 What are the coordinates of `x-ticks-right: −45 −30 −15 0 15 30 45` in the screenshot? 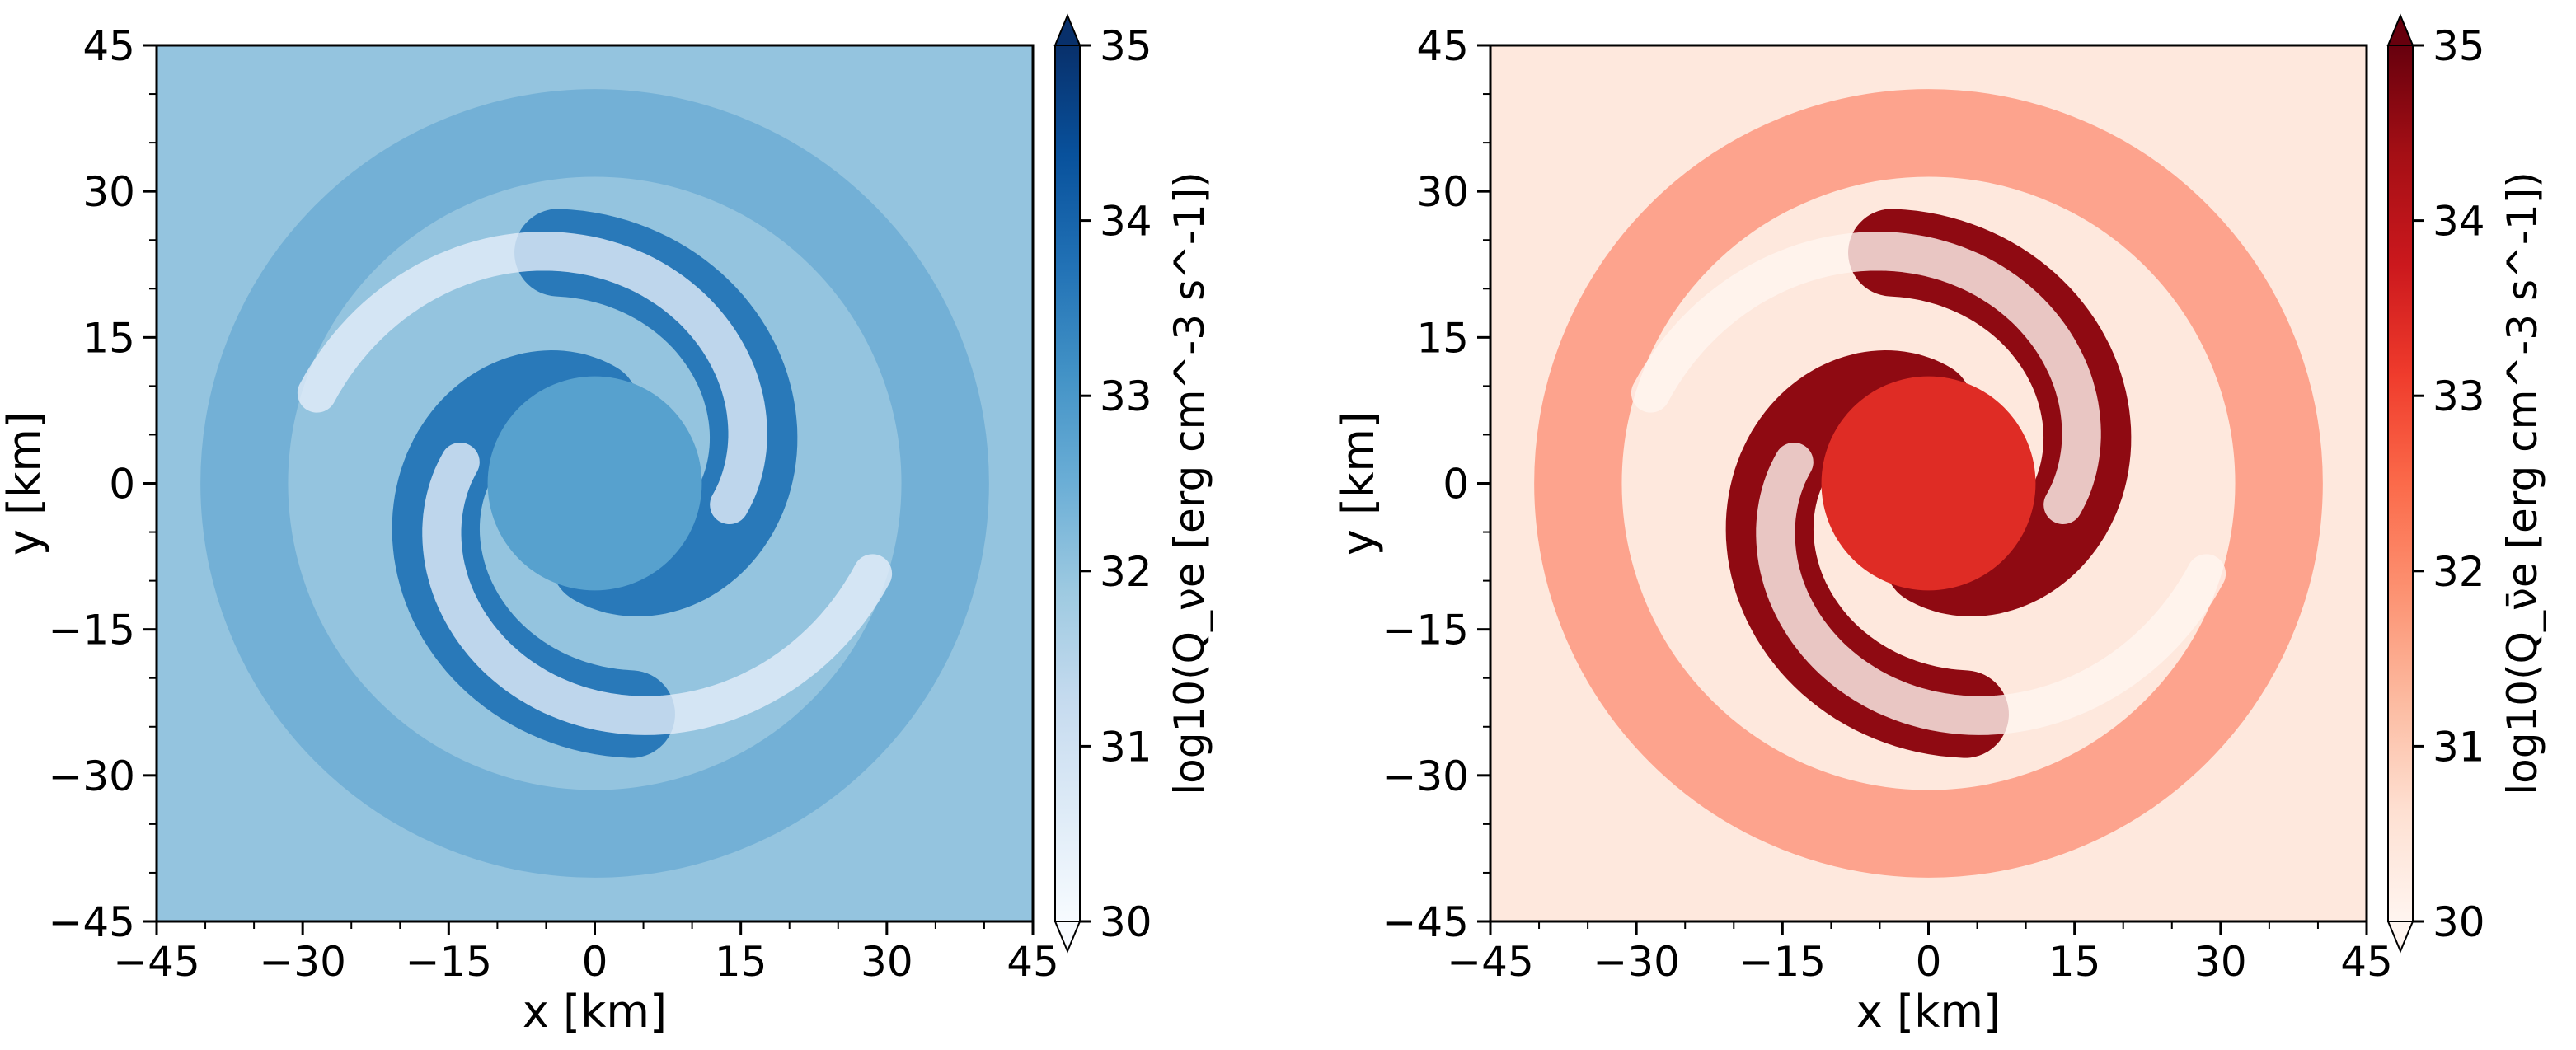 It's located at (1920, 953).